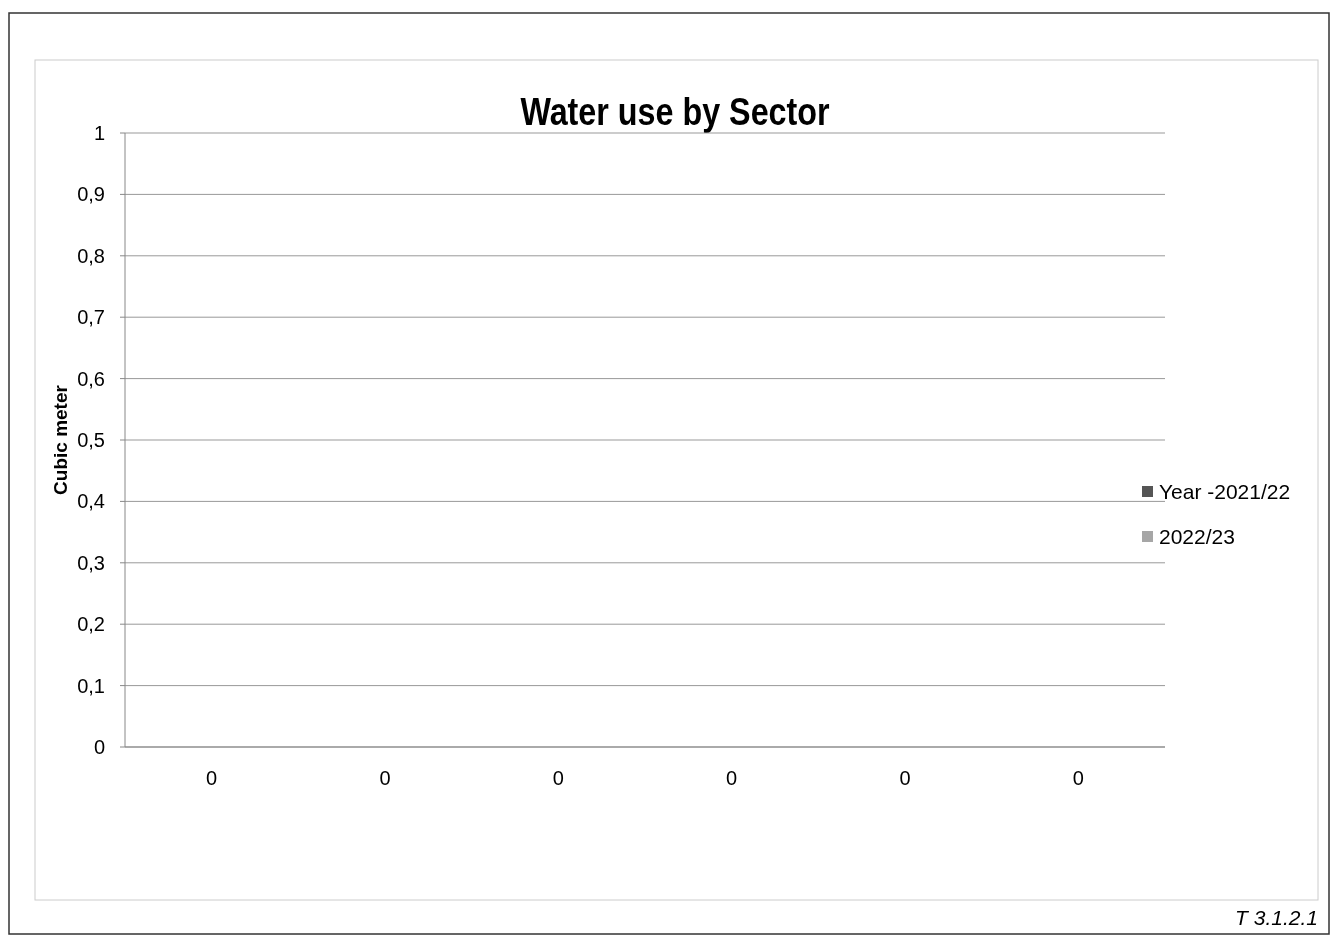 The width and height of the screenshot is (1332, 939). Describe the element at coordinates (91, 317) in the screenshot. I see `y-tick-label: 0,7` at that location.